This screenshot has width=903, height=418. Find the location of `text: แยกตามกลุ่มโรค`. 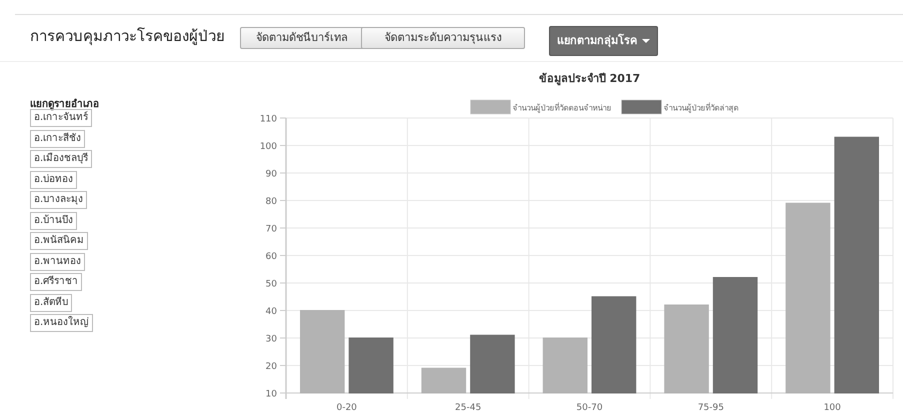

text: แยกตามกลุ่มโรค is located at coordinates (603, 41).